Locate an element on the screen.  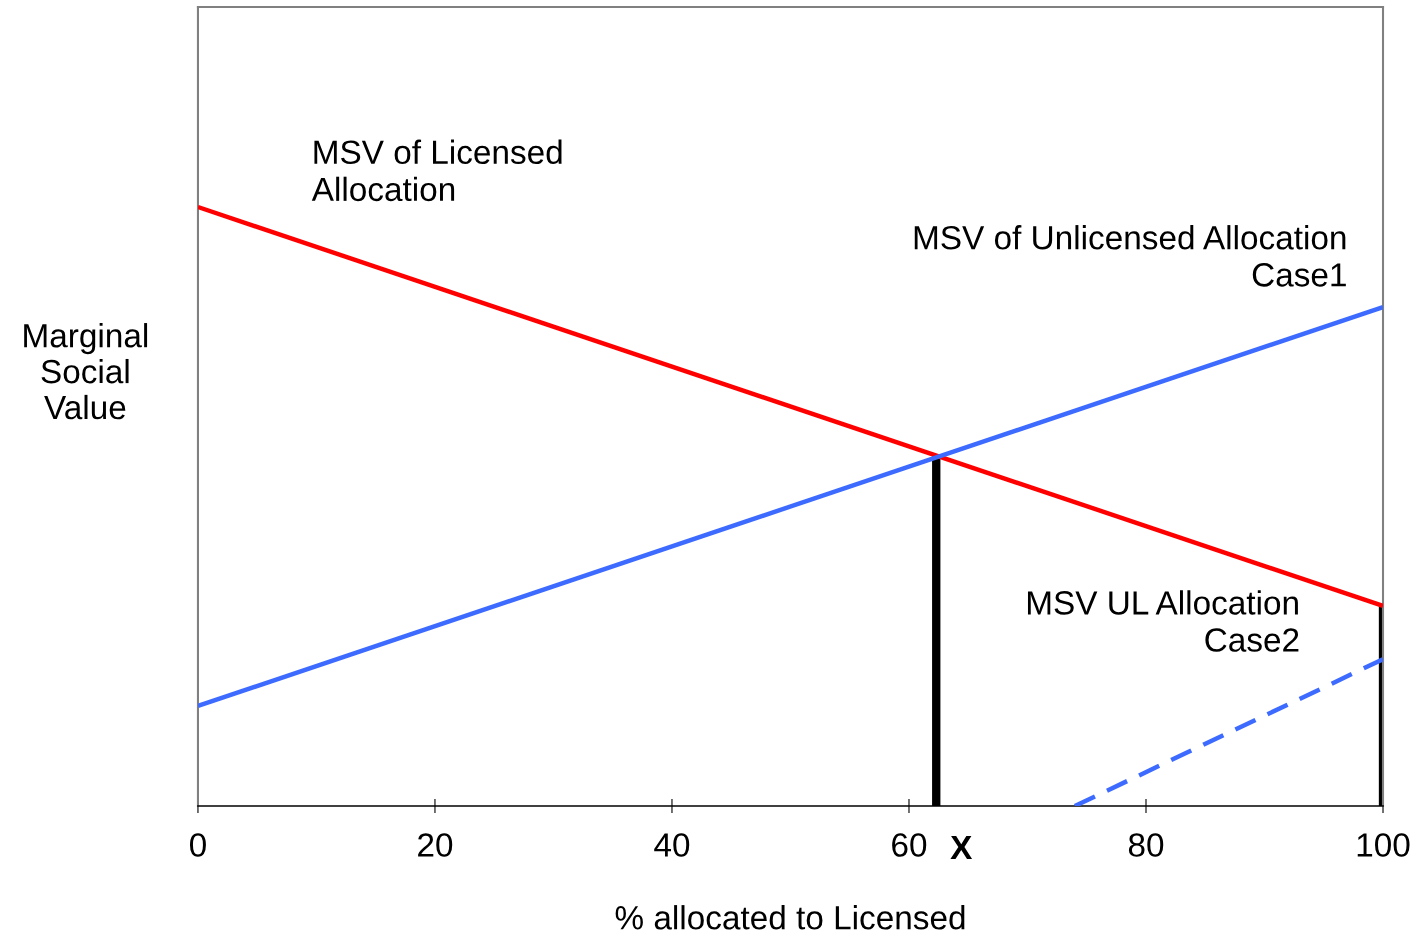
x-tick-label: 20 is located at coordinates (435, 845).